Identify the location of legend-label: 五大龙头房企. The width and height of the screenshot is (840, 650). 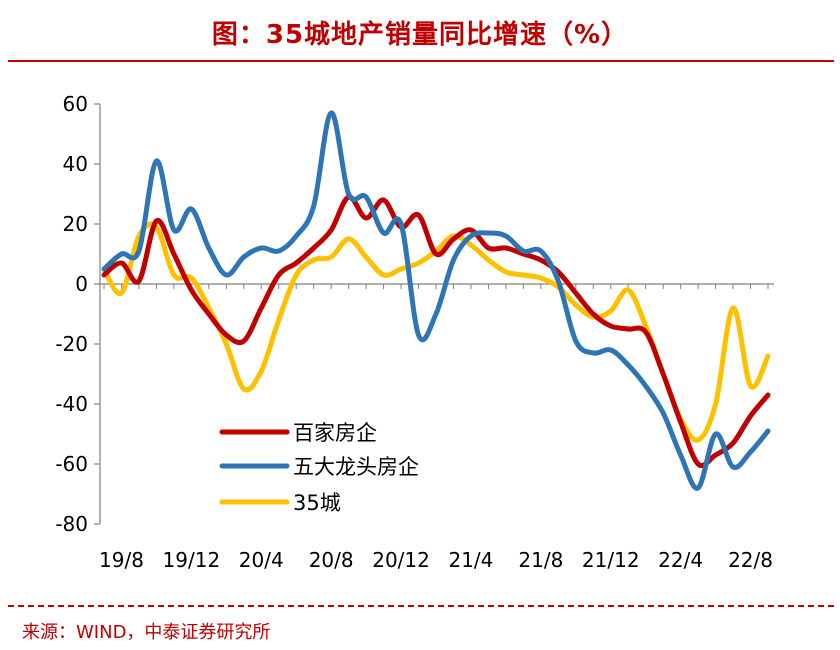
(356, 467).